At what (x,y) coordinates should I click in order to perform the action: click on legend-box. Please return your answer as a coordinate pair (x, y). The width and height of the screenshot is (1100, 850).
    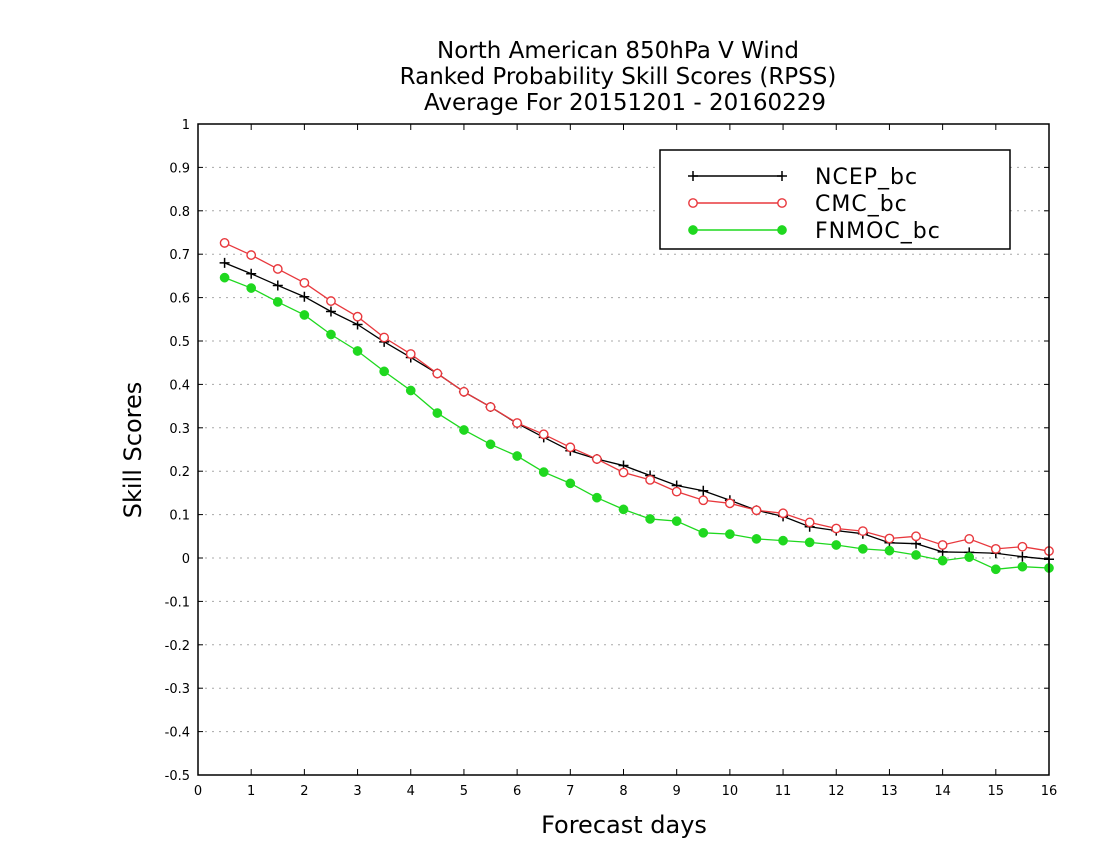
    Looking at the image, I should click on (835, 199).